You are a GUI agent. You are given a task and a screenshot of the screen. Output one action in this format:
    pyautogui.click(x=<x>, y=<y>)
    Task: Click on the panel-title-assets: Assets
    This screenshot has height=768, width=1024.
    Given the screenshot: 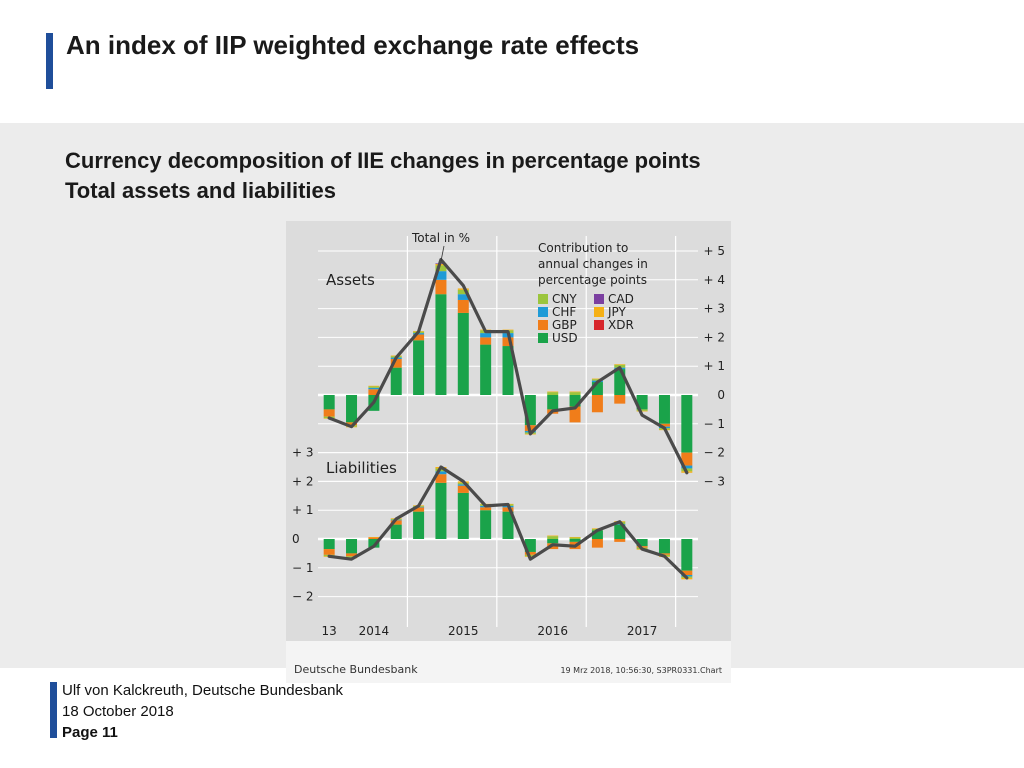 What is the action you would take?
    pyautogui.click(x=350, y=280)
    